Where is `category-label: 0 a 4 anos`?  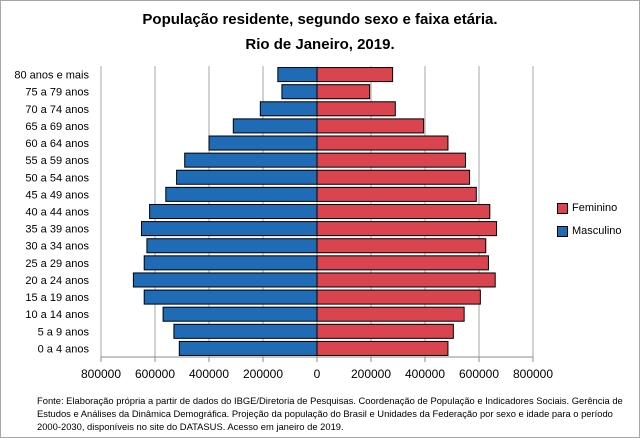
category-label: 0 a 4 anos is located at coordinates (64, 349).